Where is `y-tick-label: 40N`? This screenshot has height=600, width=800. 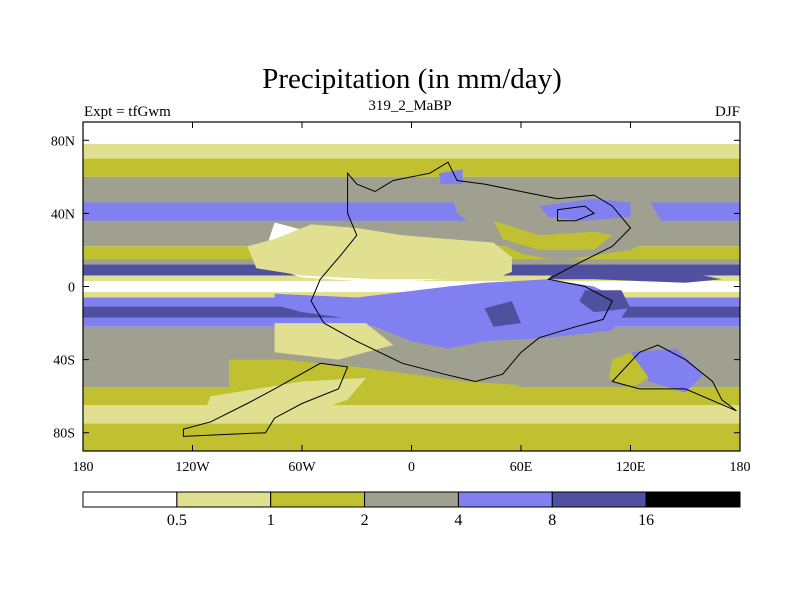
y-tick-label: 40N is located at coordinates (63, 214).